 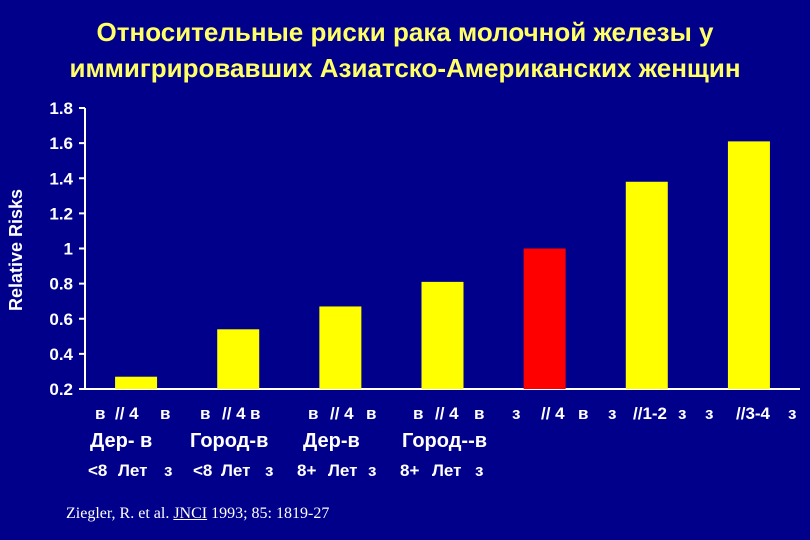 What do you see at coordinates (331, 441) in the screenshot?
I see `x-category-label: Дер-в` at bounding box center [331, 441].